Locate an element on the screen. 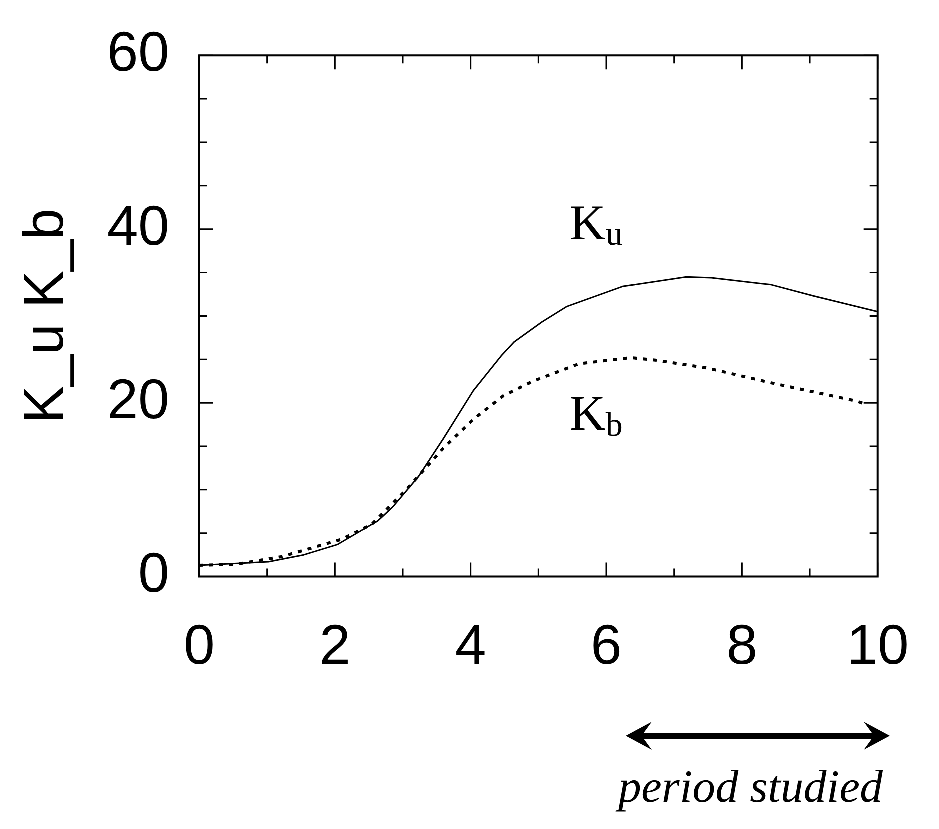 The height and width of the screenshot is (829, 939). x-tick-label: 0 is located at coordinates (200, 644).